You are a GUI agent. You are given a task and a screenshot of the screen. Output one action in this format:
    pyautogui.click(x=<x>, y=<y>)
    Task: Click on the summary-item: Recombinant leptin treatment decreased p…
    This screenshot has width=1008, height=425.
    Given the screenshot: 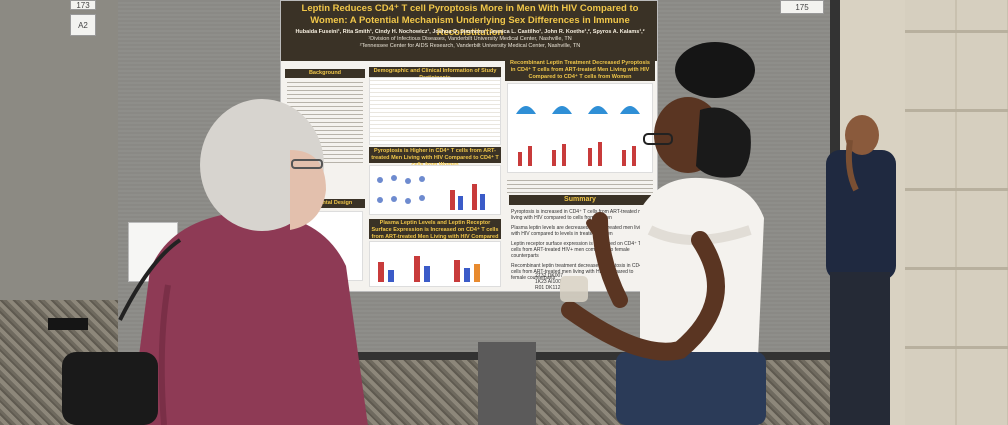 What is the action you would take?
    pyautogui.click(x=580, y=272)
    